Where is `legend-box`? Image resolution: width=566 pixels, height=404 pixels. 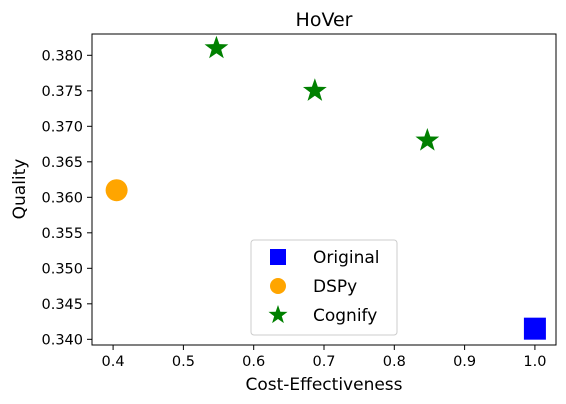
legend-box is located at coordinates (324, 287).